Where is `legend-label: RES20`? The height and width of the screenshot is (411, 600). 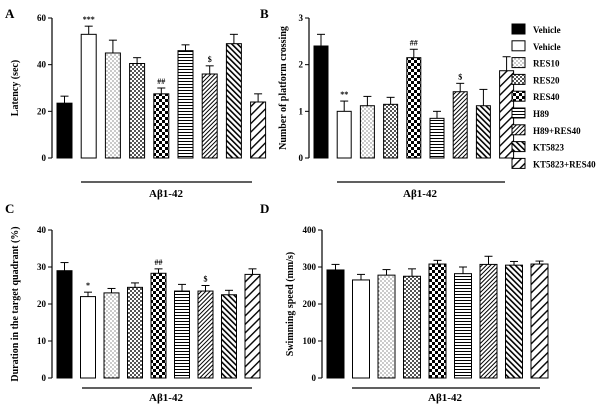
legend-label: RES20 is located at coordinates (546, 80).